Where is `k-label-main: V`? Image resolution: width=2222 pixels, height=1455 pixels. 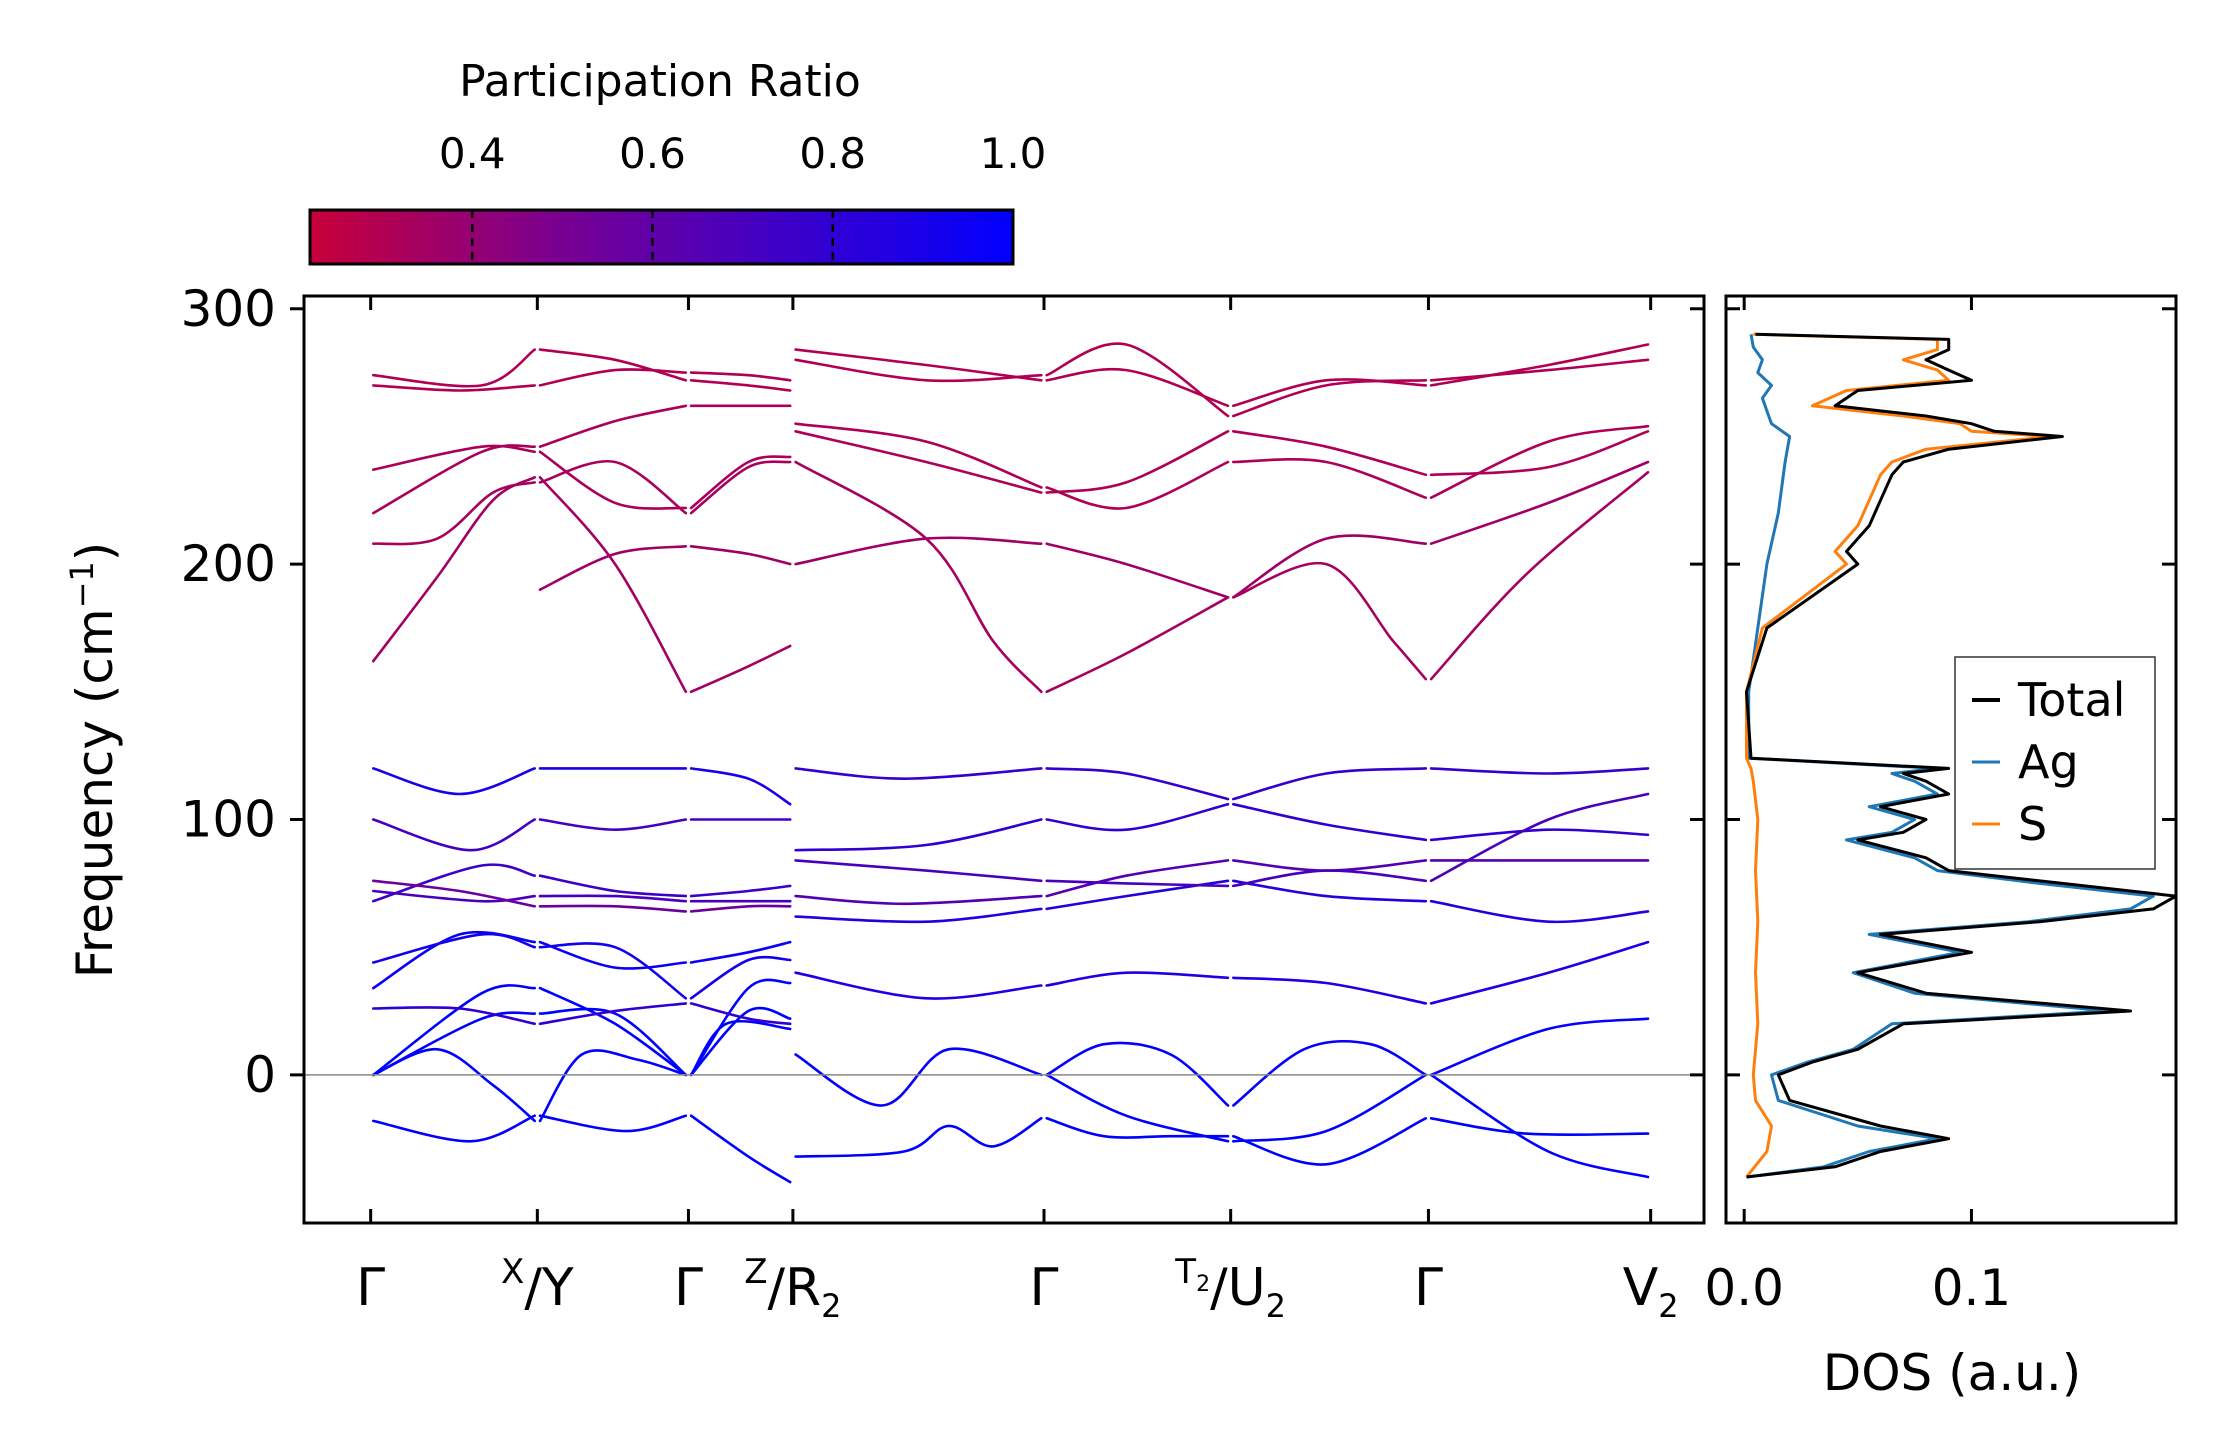 k-label-main: V is located at coordinates (1641, 1288).